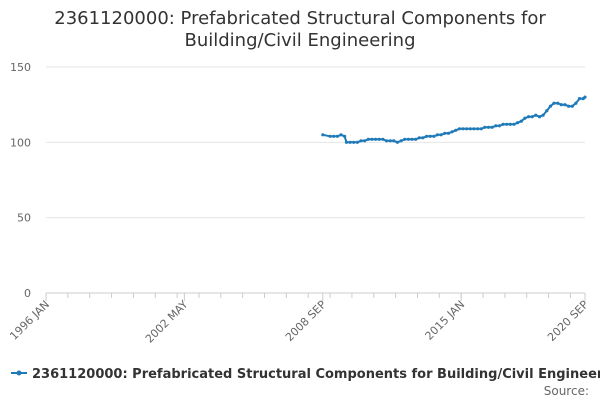 This screenshot has height=400, width=600. I want to click on x-tick-label: 1996 JAN, so click(29, 320).